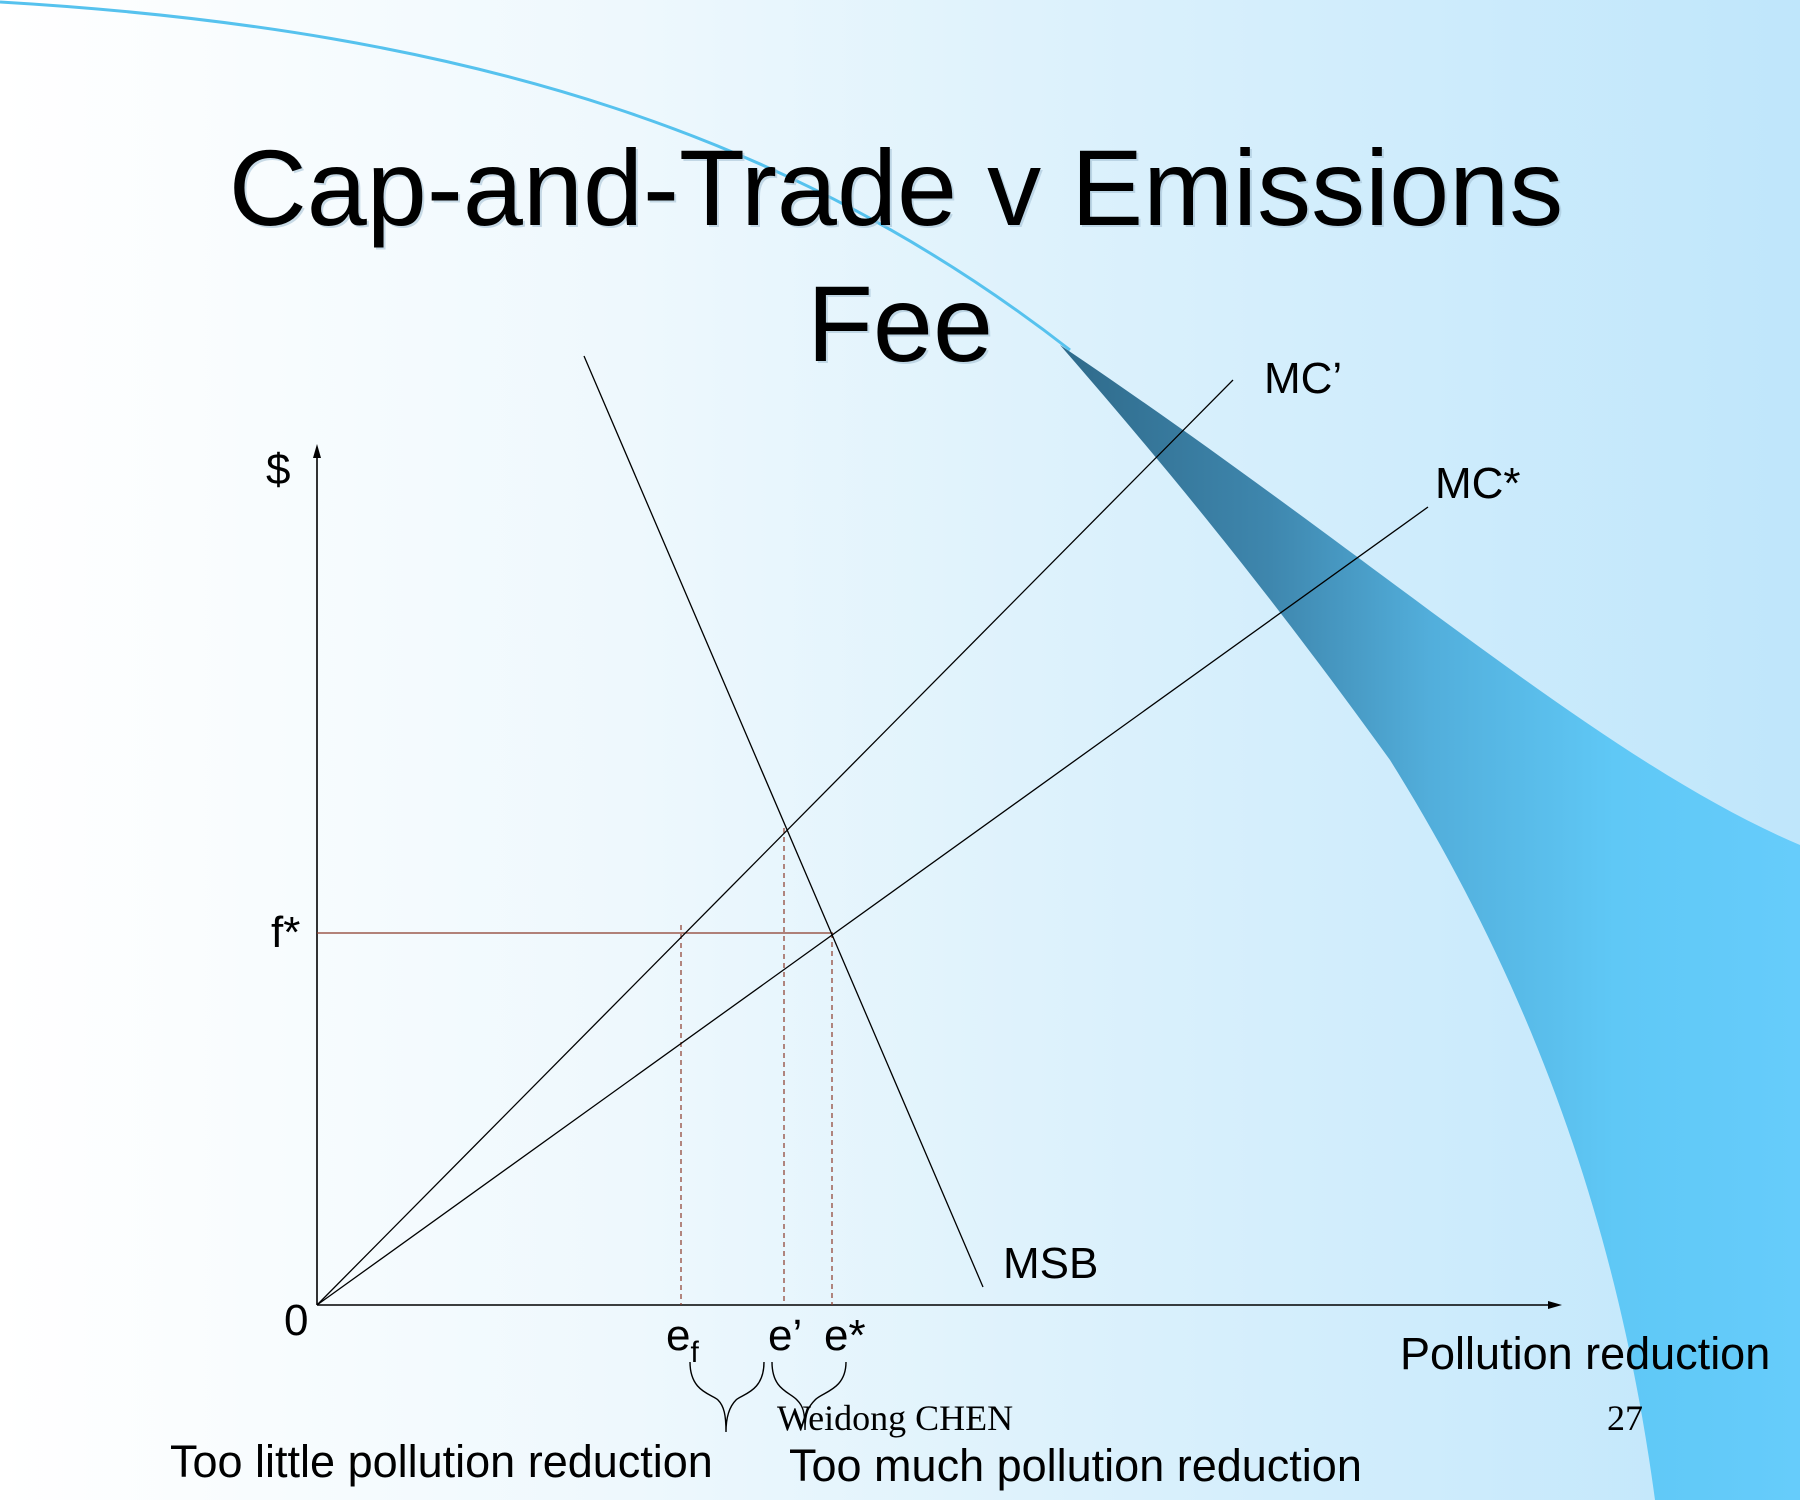 This screenshot has height=1500, width=1800. I want to click on e-f-base: e, so click(678, 1335).